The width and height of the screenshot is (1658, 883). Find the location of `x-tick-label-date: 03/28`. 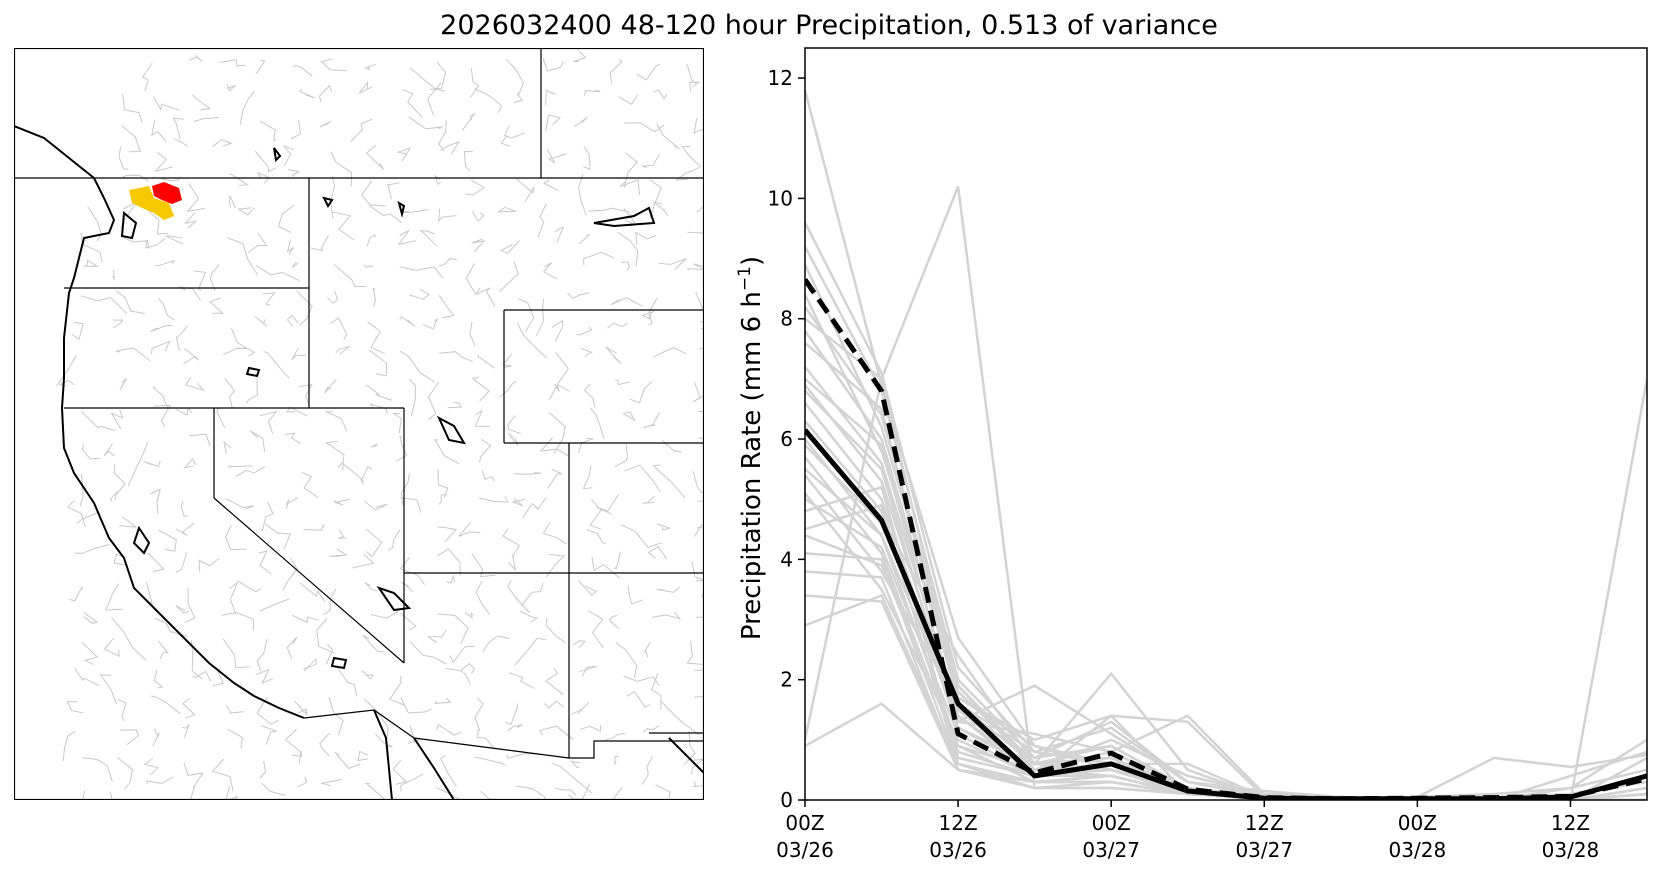

x-tick-label-date: 03/28 is located at coordinates (1571, 850).